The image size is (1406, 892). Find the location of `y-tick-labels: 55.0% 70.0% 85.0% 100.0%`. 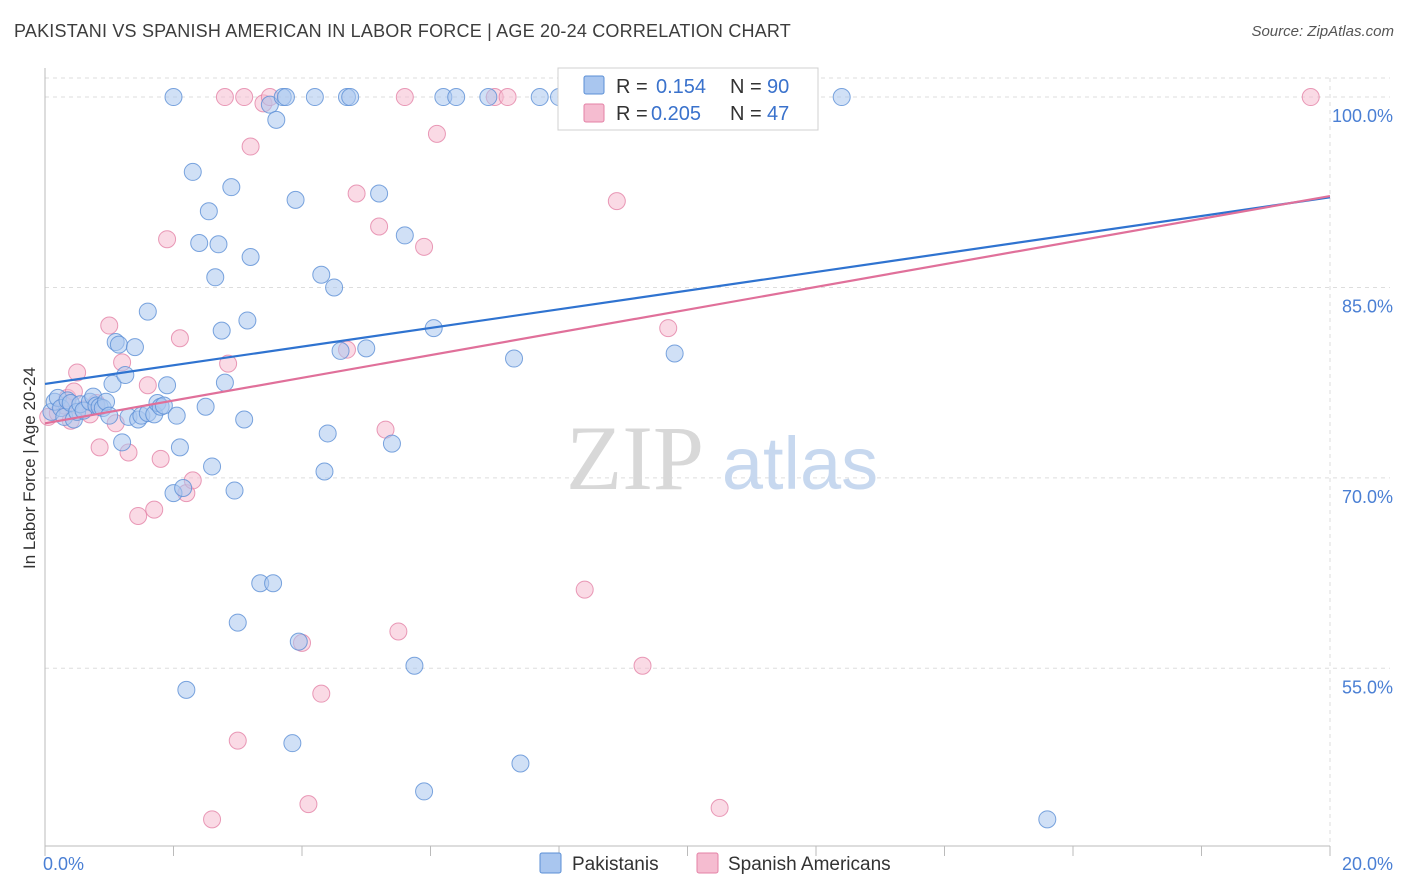

y-tick-labels: 55.0% 70.0% 85.0% 100.0% is located at coordinates (1362, 401).